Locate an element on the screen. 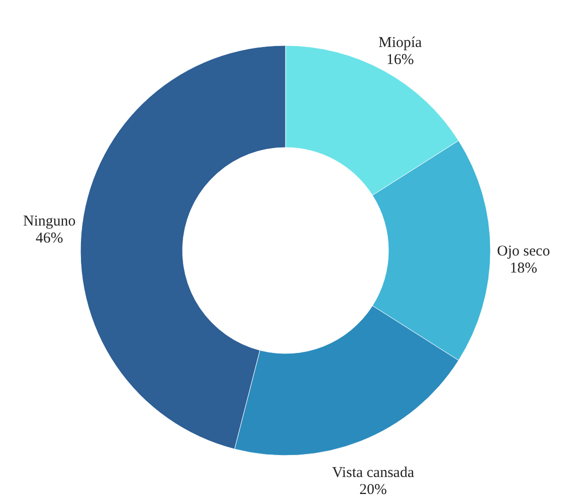 The height and width of the screenshot is (501, 571). data-label: 46% is located at coordinates (50, 238).